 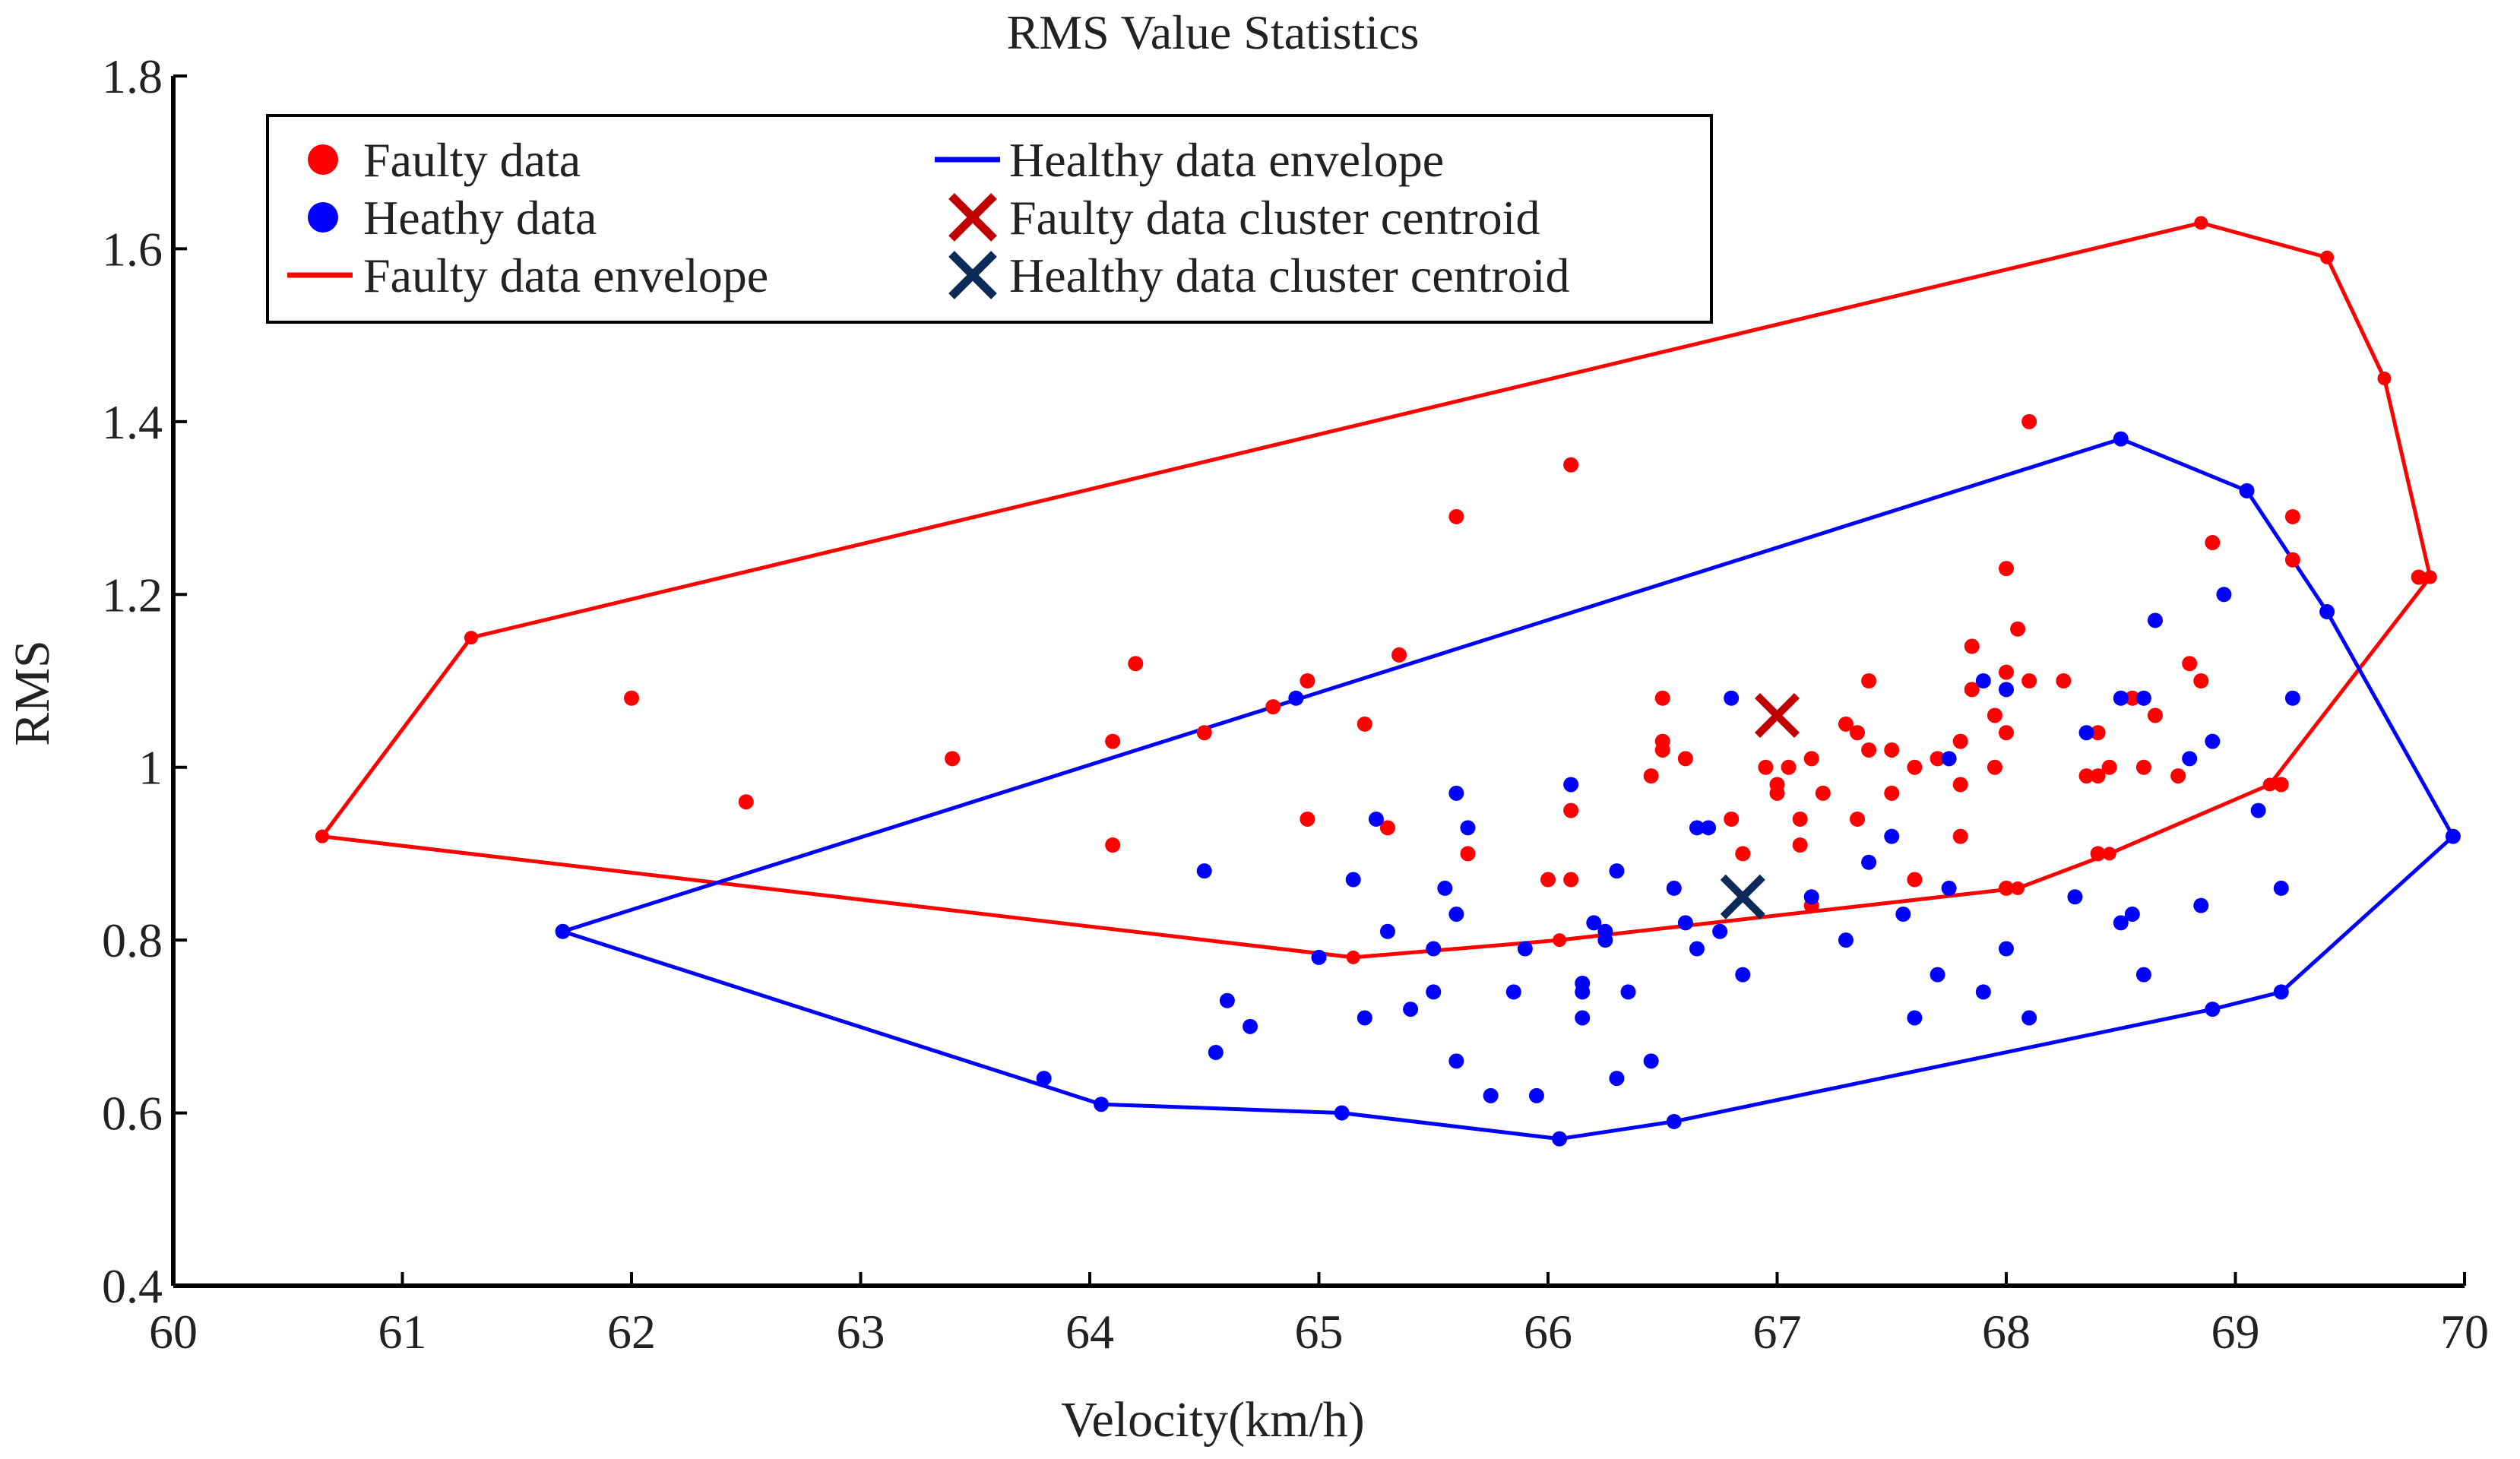 I want to click on x-tick-label-2: 62, so click(x=631, y=1332).